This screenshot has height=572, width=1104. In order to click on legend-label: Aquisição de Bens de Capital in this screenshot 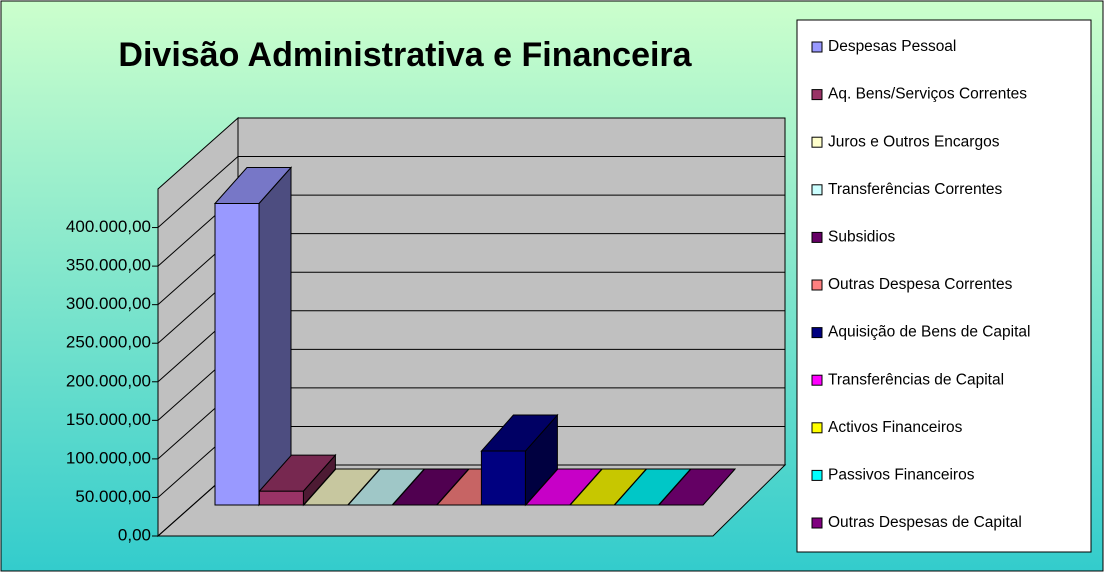, I will do `click(929, 332)`.